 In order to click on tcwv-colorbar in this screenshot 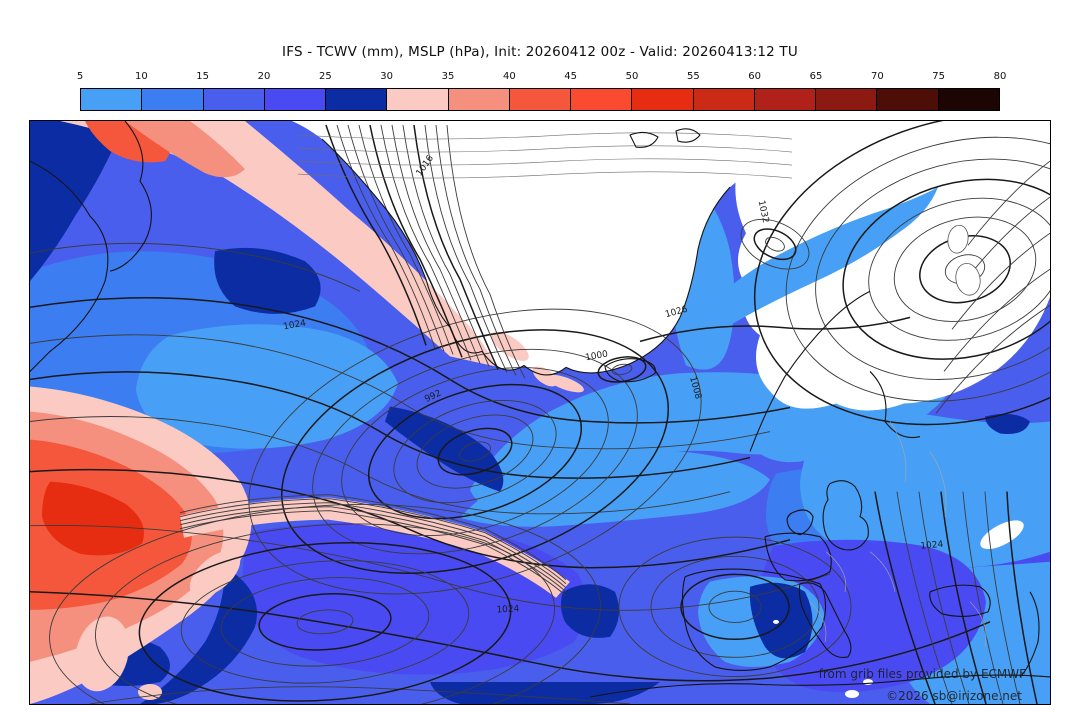, I will do `click(540, 99)`.